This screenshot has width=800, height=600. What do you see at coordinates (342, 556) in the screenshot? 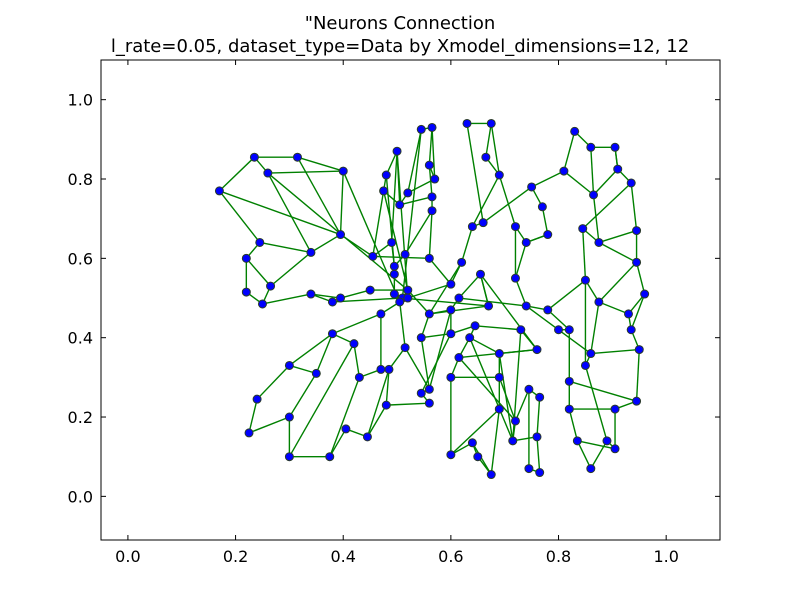
I see `x-tick-label: 0.4` at bounding box center [342, 556].